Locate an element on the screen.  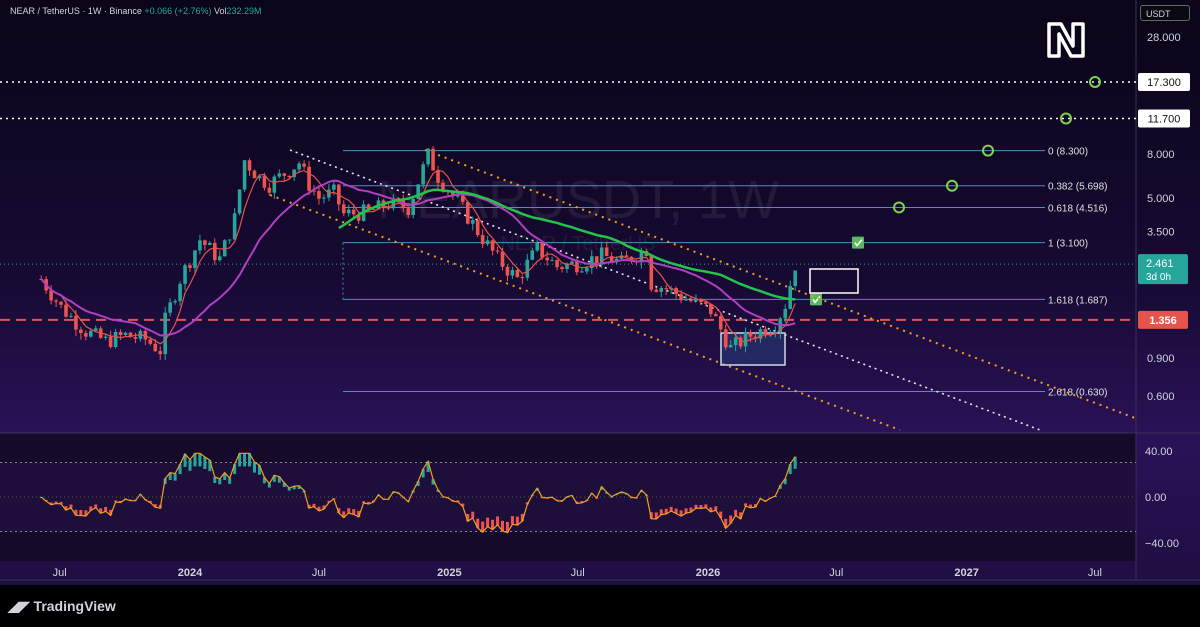
currency-selector: USDT is located at coordinates (1165, 13).